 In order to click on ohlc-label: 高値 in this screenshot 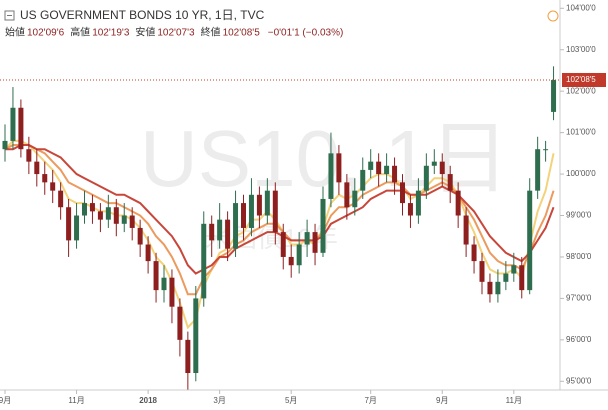, I will do `click(80, 32)`.